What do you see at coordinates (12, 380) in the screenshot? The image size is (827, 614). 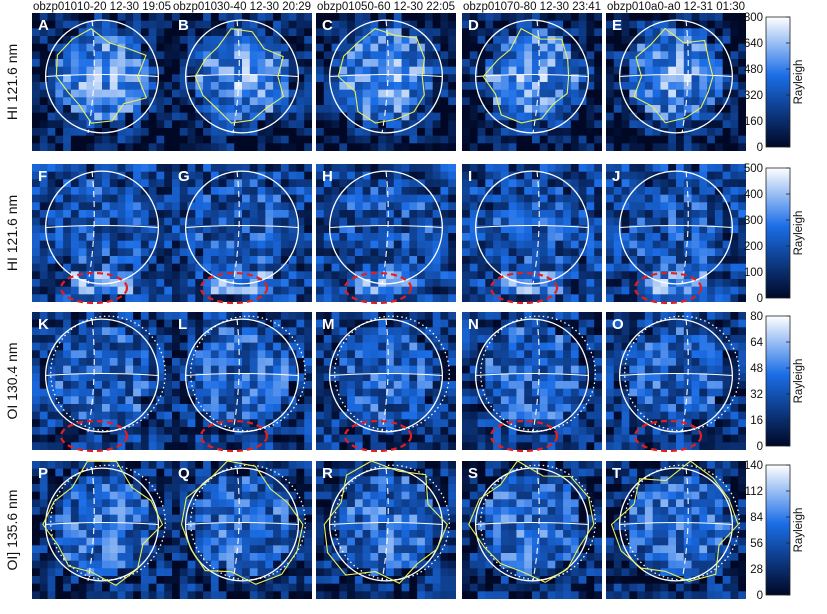 I see `row-label: OI 130.4 nm` at bounding box center [12, 380].